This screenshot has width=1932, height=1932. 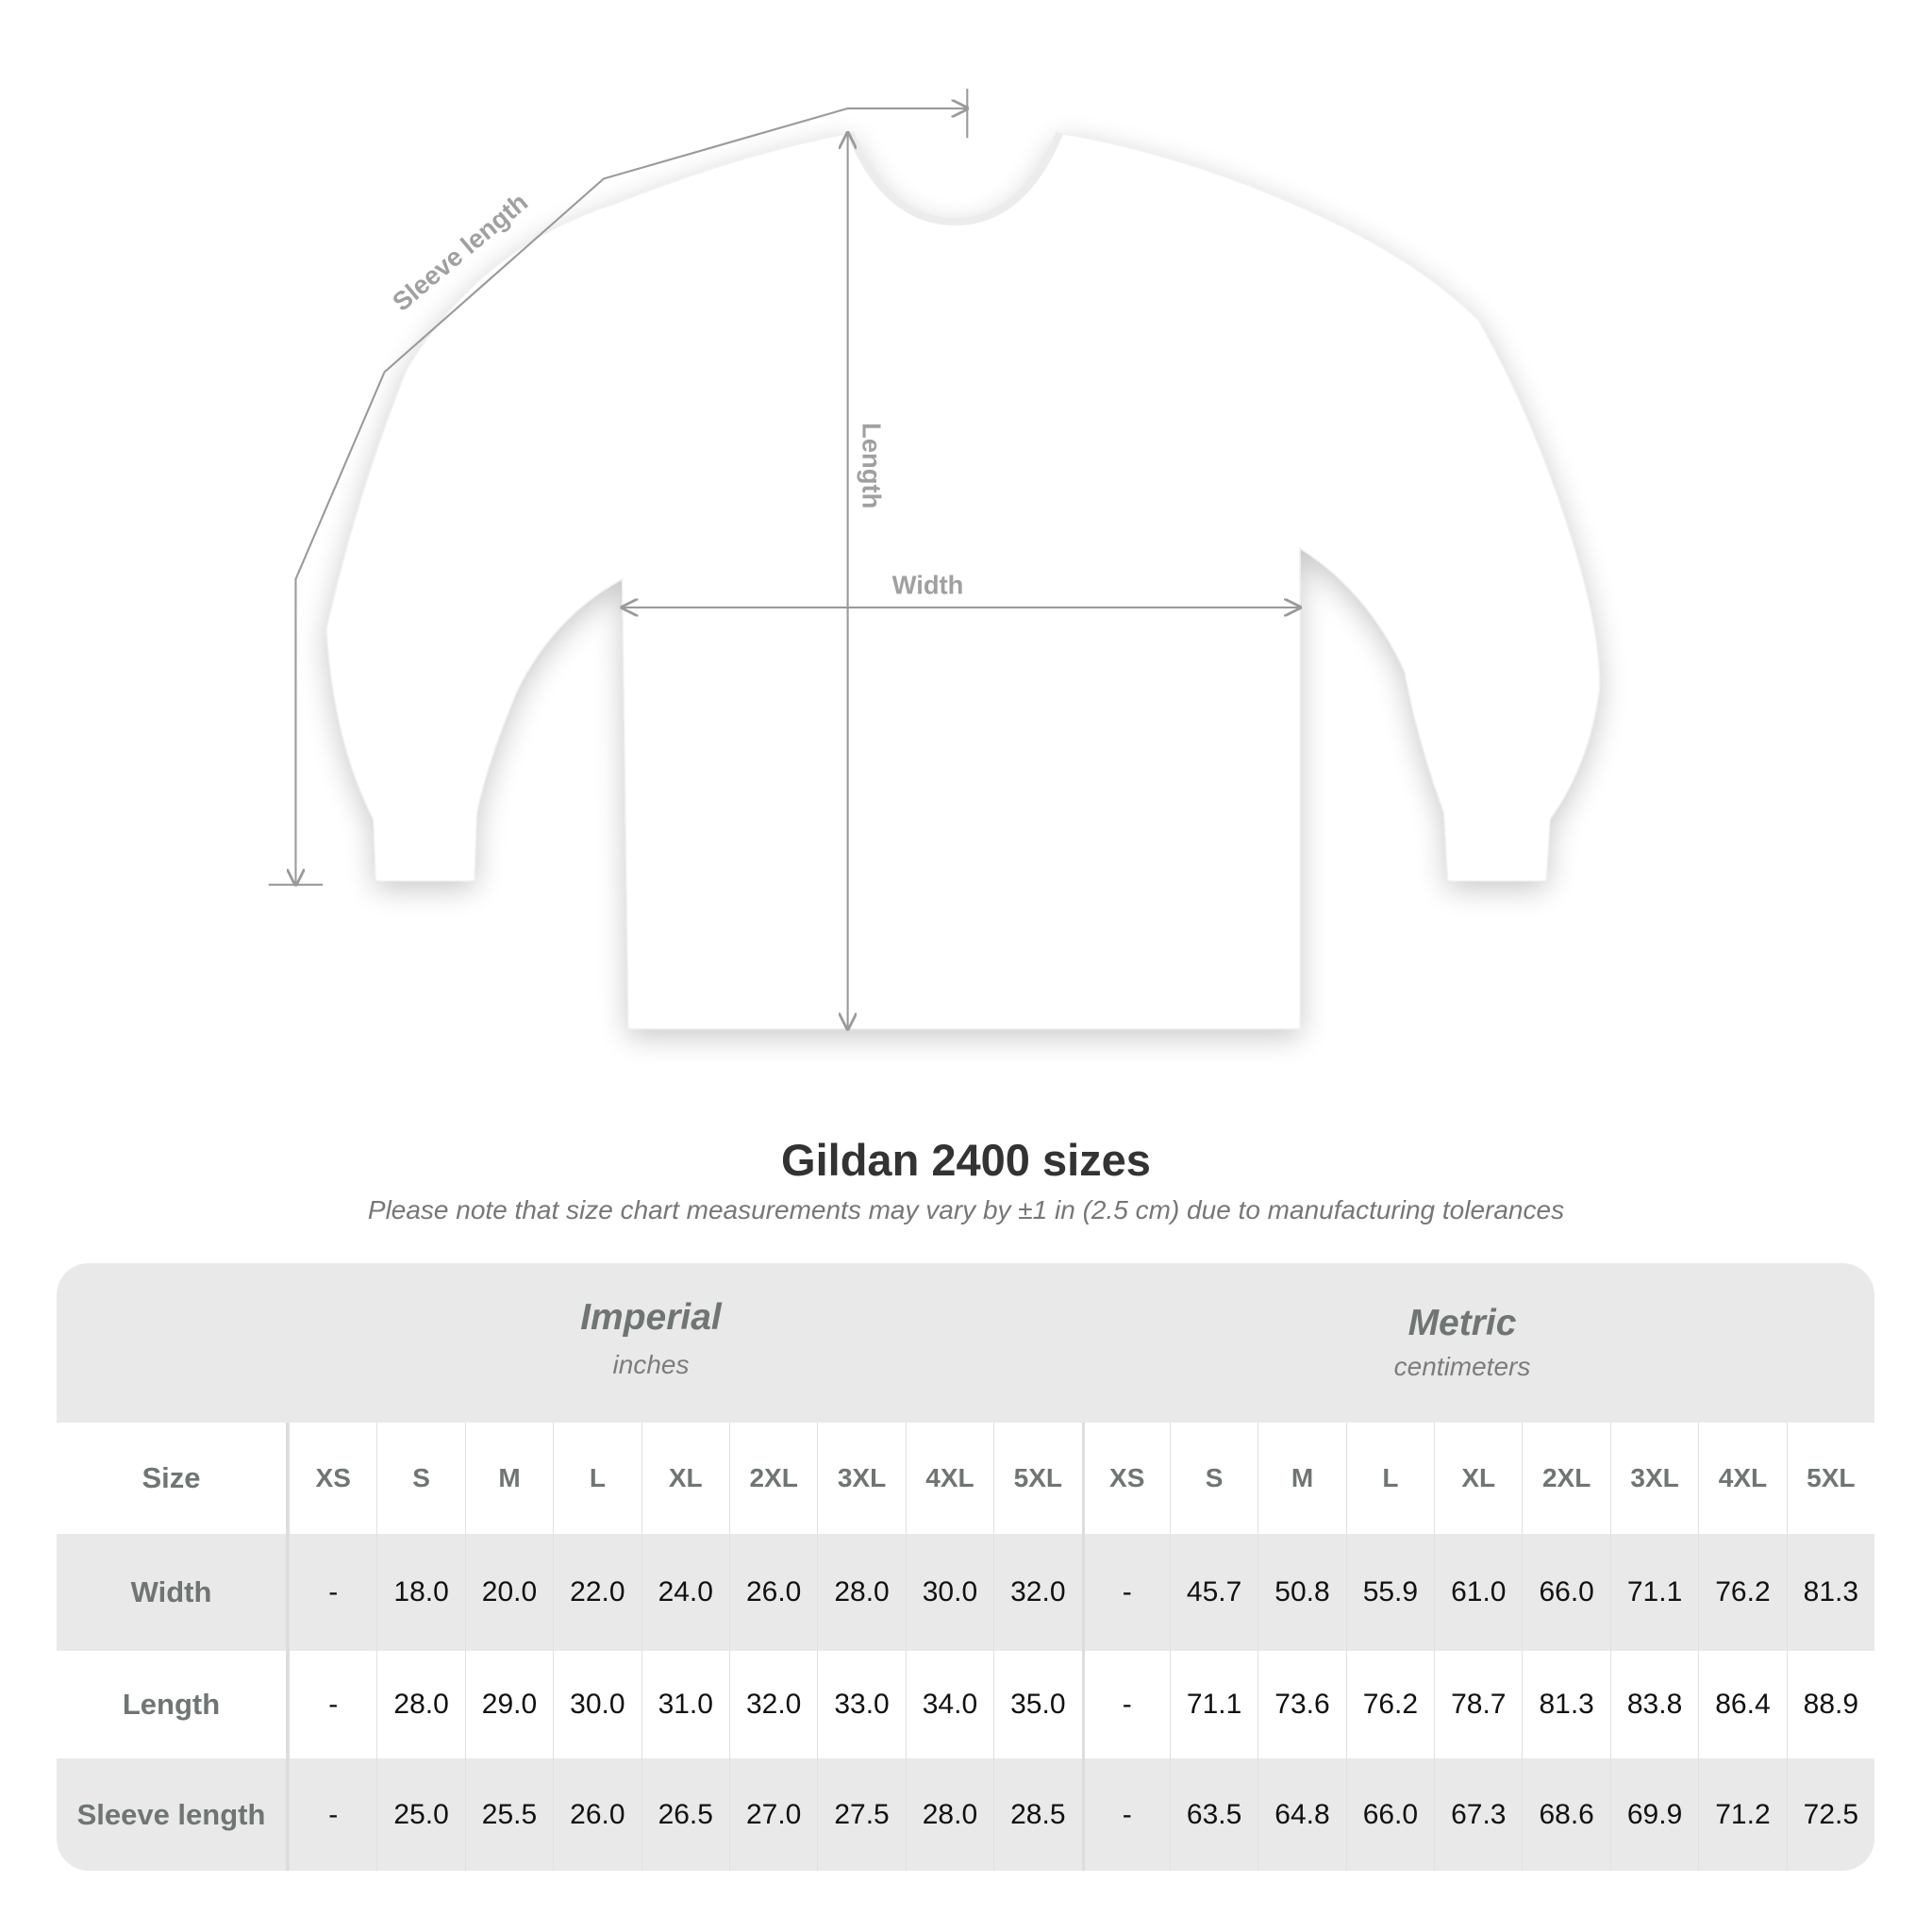 I want to click on page-title: Gildan 2400 sizes, so click(x=966, y=1160).